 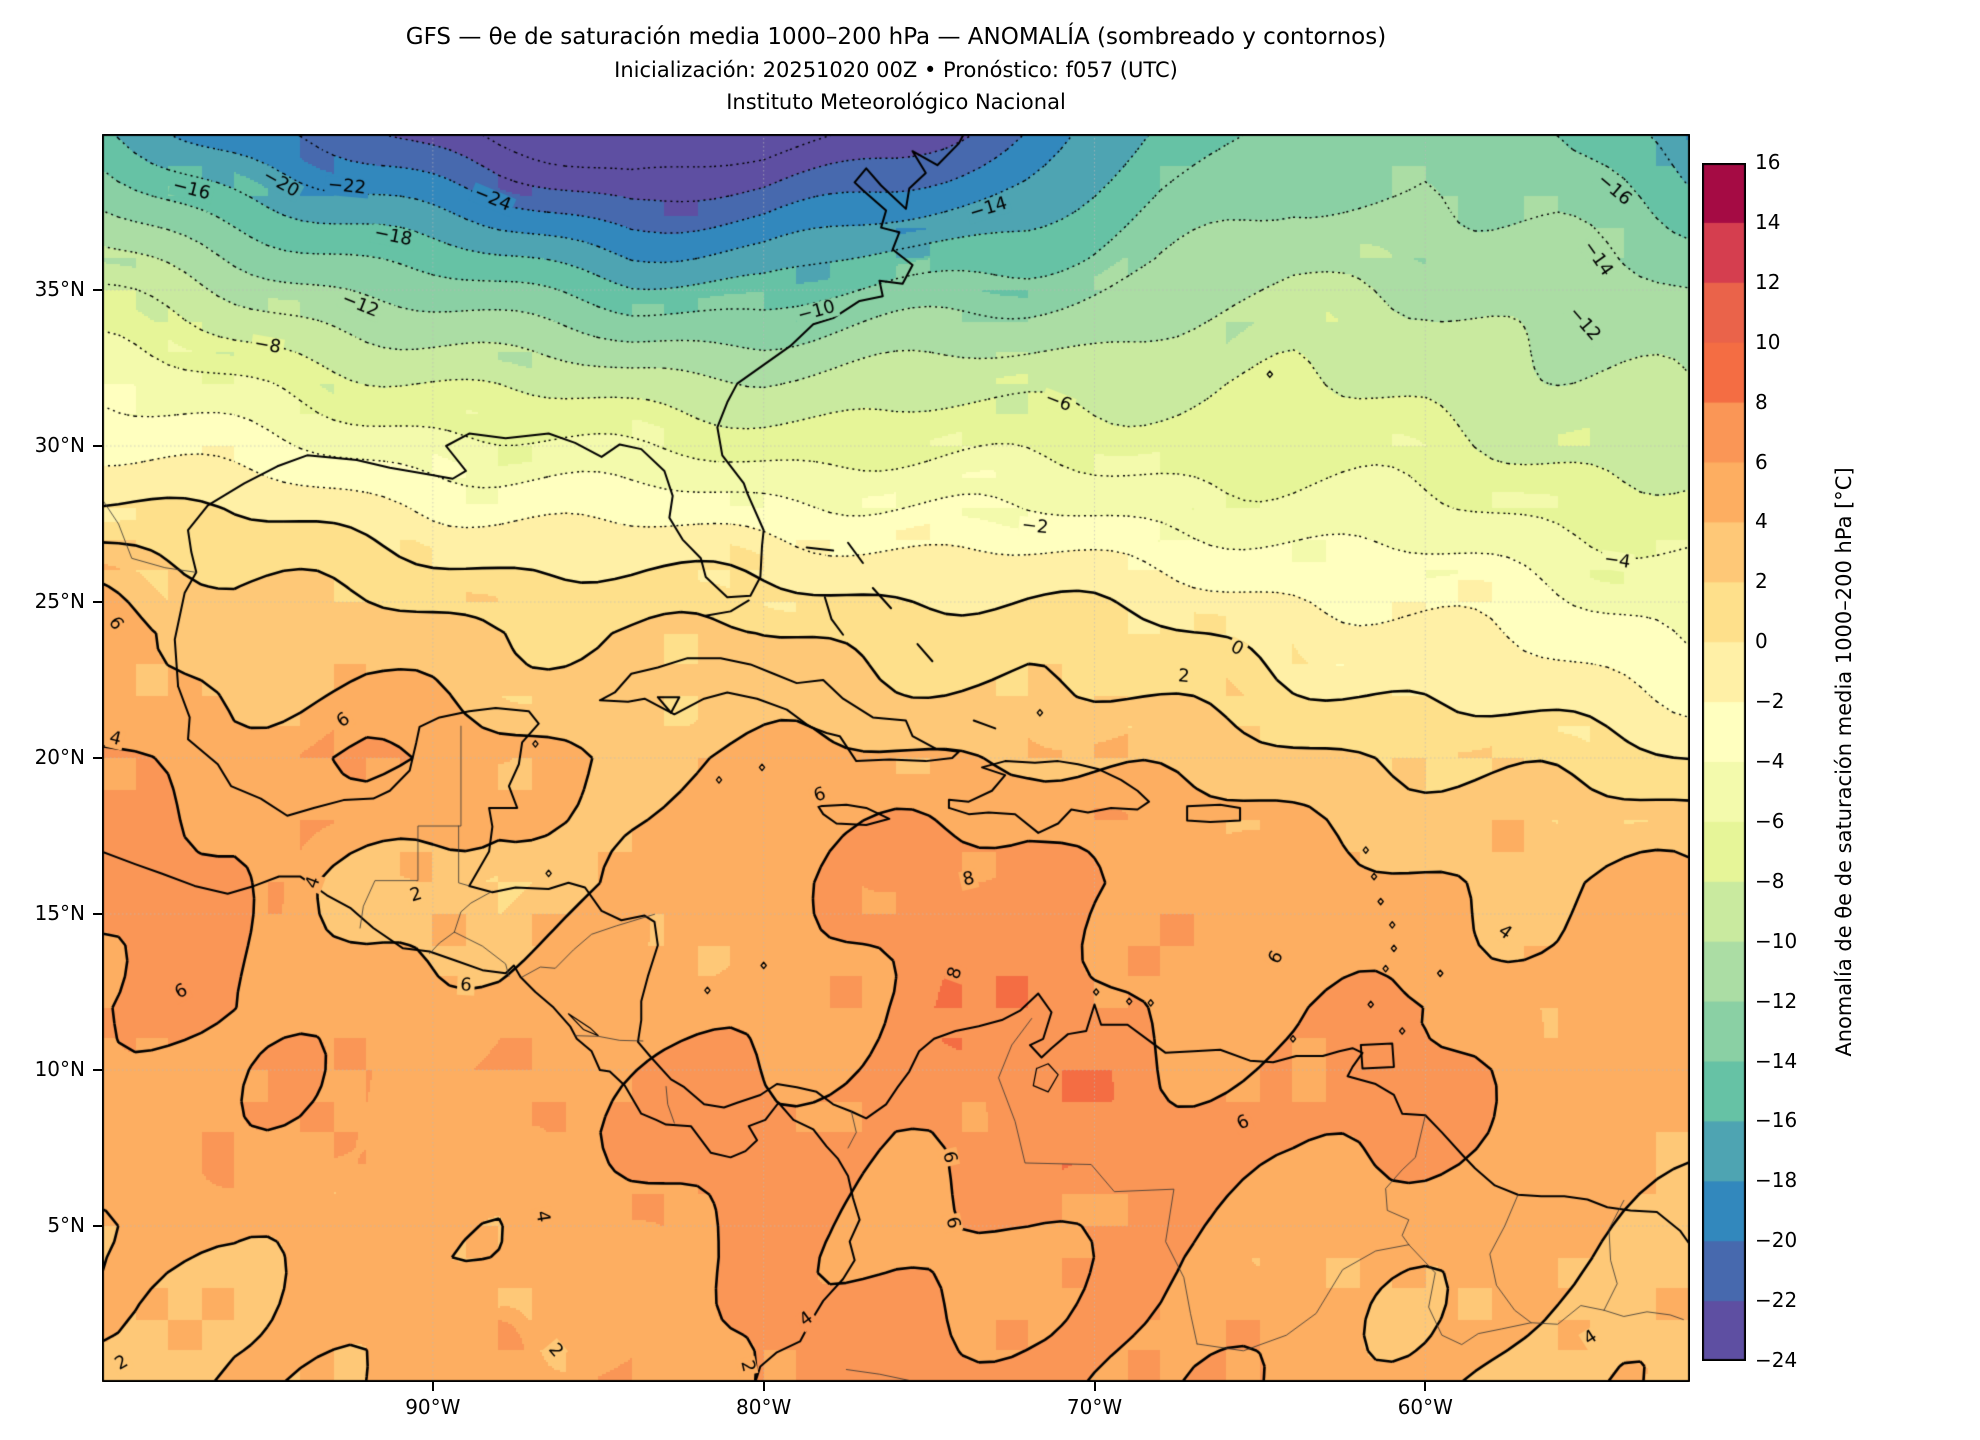 What do you see at coordinates (1761, 461) in the screenshot?
I see `colorbar-tick-label: 6` at bounding box center [1761, 461].